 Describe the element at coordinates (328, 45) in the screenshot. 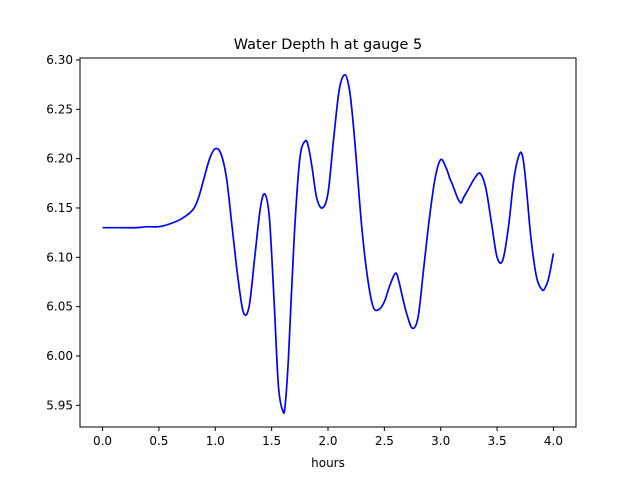

I see `chart-title: Water Depth h at gauge 5` at that location.